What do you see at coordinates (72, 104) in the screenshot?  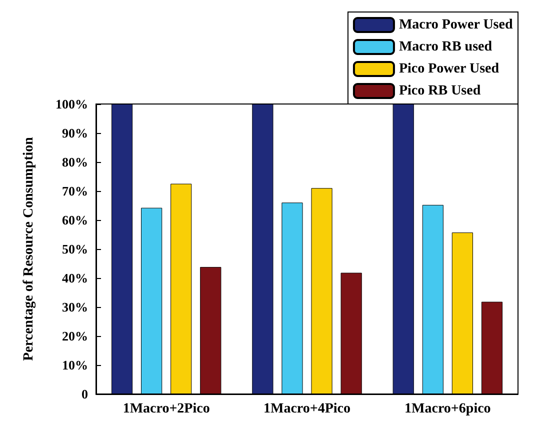 I see `y-tick-label: 100%` at bounding box center [72, 104].